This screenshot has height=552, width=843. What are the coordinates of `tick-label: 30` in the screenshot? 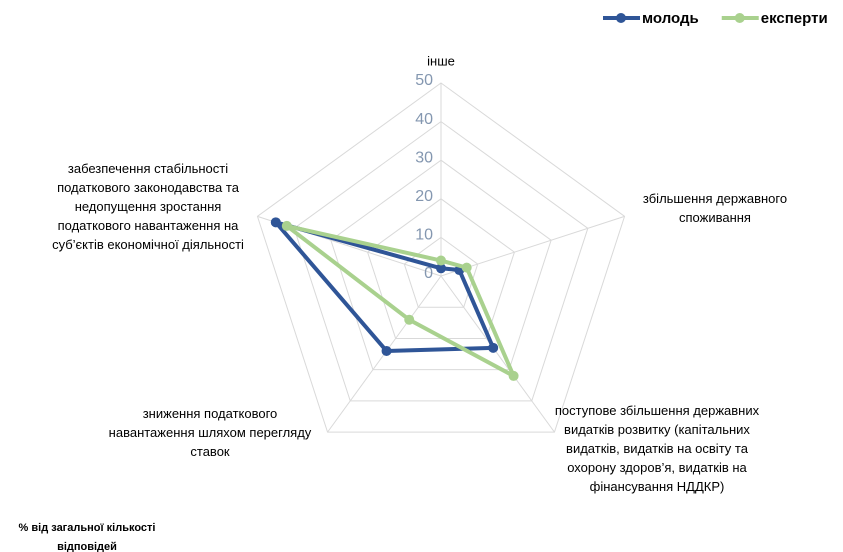 It's located at (424, 157).